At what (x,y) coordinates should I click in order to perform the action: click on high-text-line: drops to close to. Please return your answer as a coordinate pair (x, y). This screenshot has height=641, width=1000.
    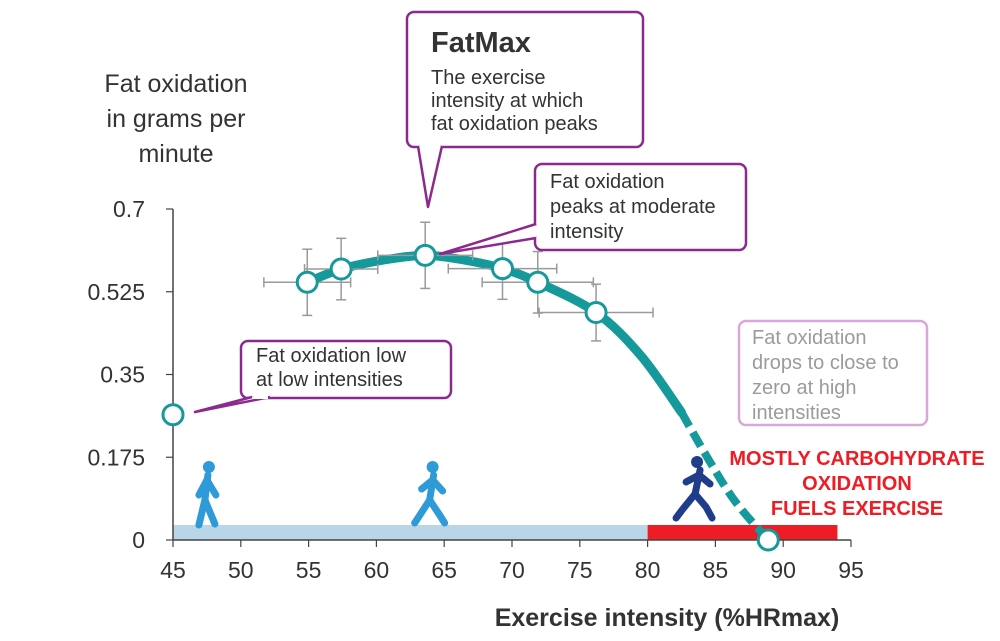
    Looking at the image, I should click on (825, 363).